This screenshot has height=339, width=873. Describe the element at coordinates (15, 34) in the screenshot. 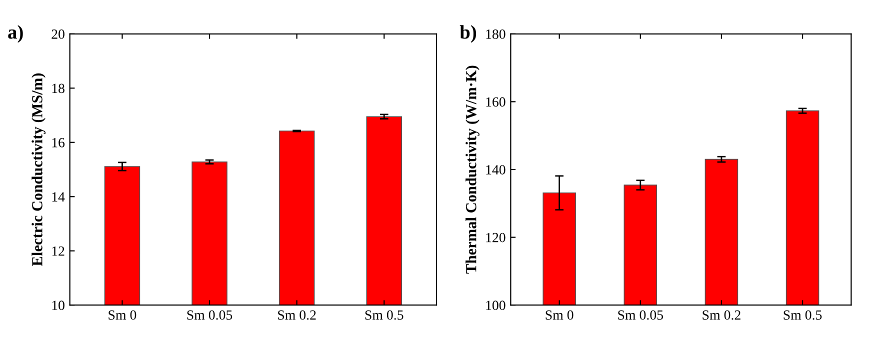

I see `chart-title: a)` at that location.